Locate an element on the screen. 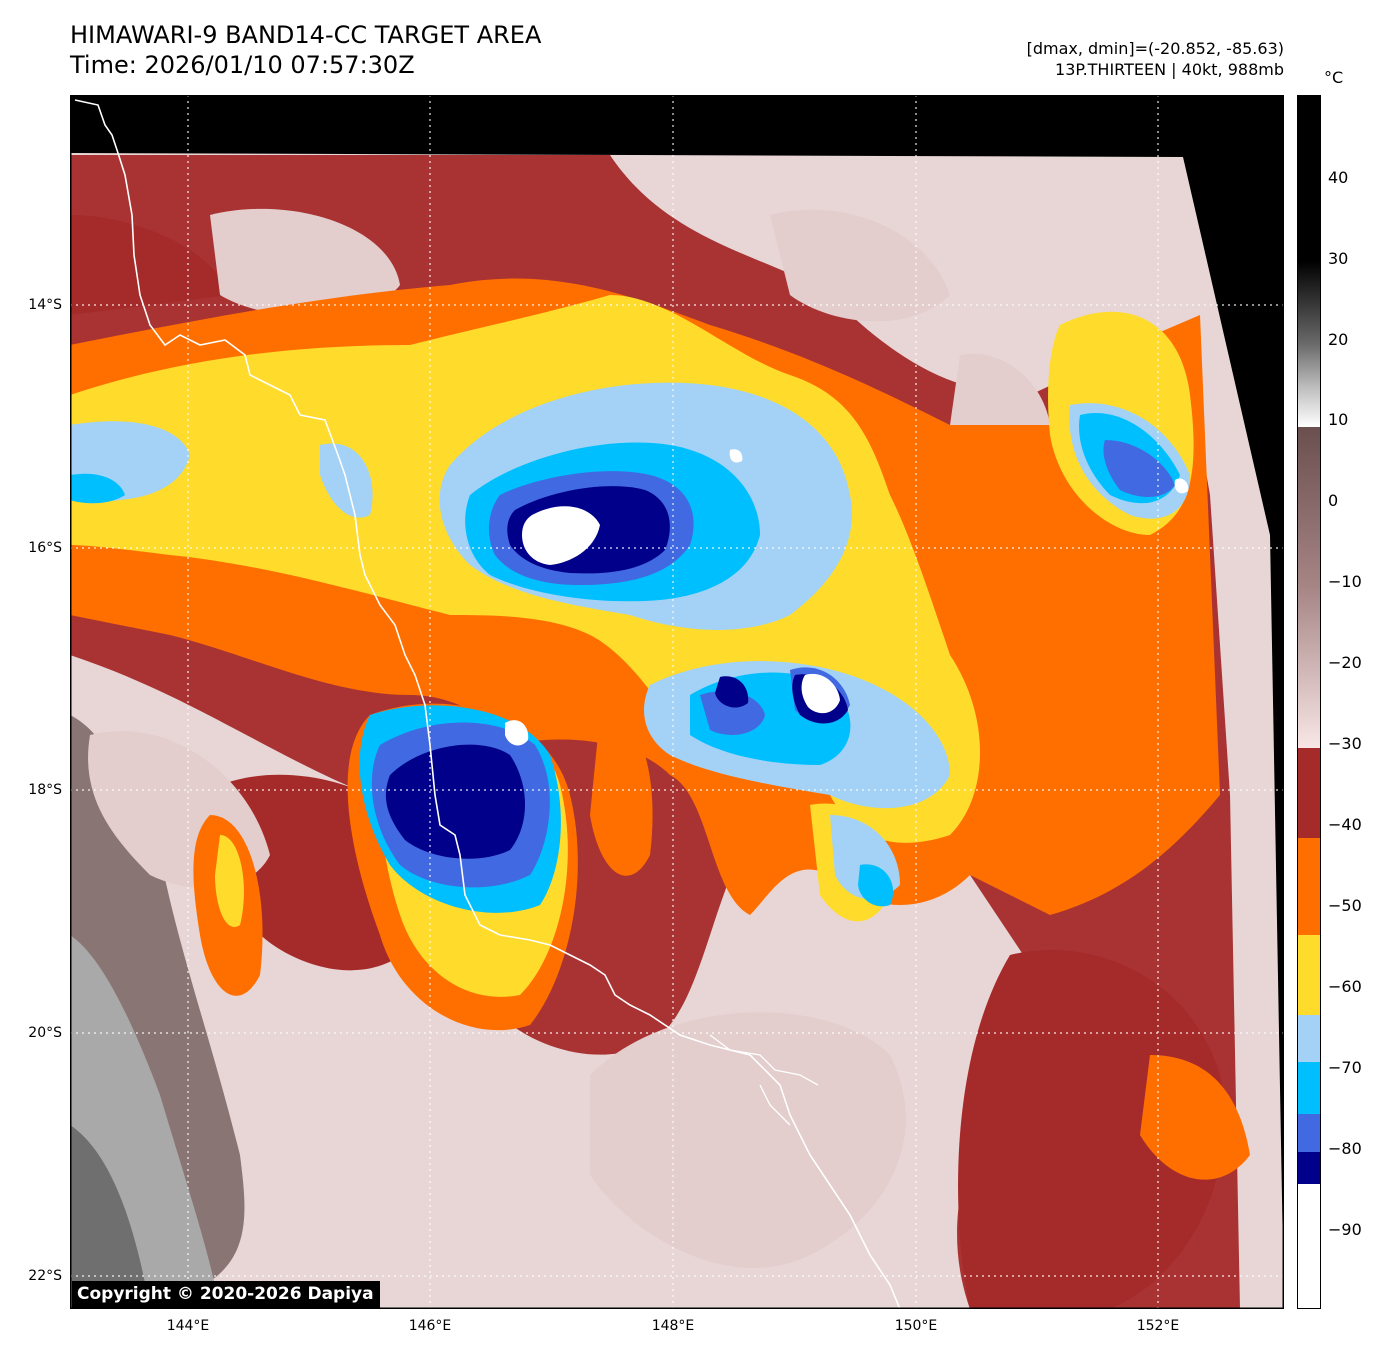 The width and height of the screenshot is (1388, 1359). colorbar-tick-minus70: −70 is located at coordinates (1345, 1067).